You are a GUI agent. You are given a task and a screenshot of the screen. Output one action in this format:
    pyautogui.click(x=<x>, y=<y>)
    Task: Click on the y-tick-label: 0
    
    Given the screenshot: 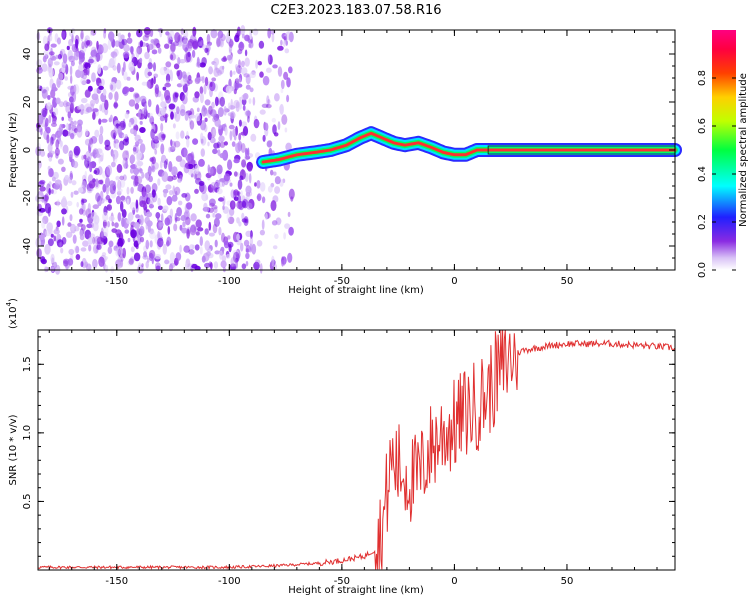 What is the action you would take?
    pyautogui.click(x=27, y=150)
    